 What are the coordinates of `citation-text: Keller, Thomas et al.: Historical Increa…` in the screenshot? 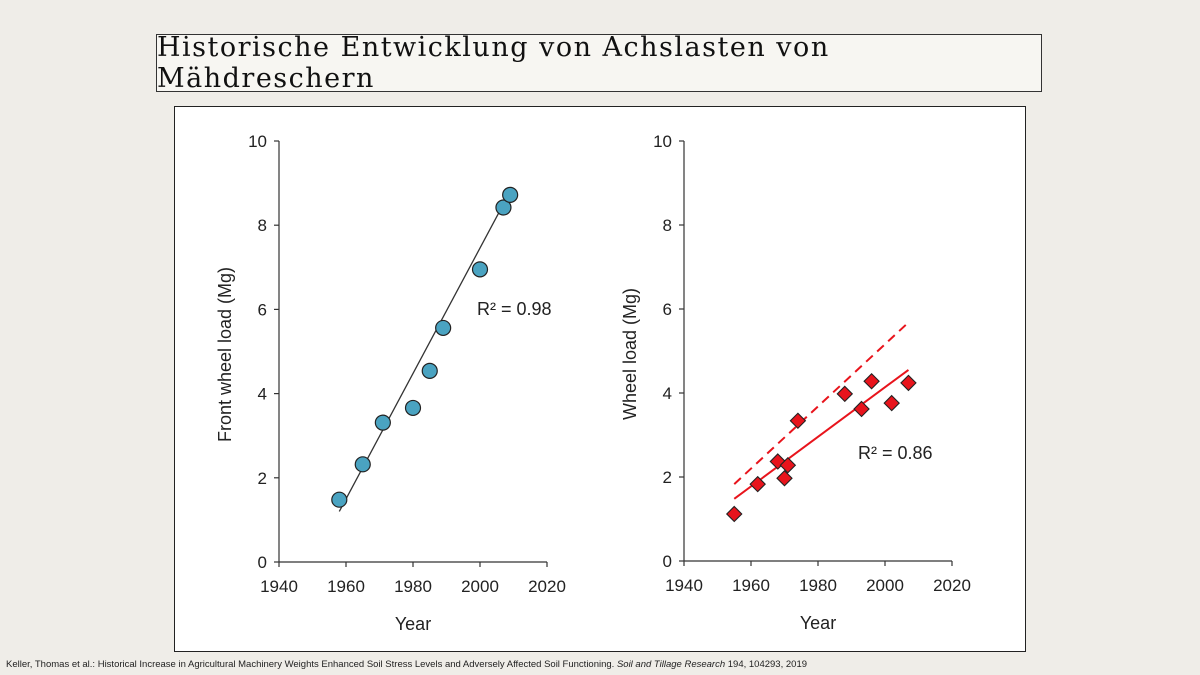 It's located at (311, 664).